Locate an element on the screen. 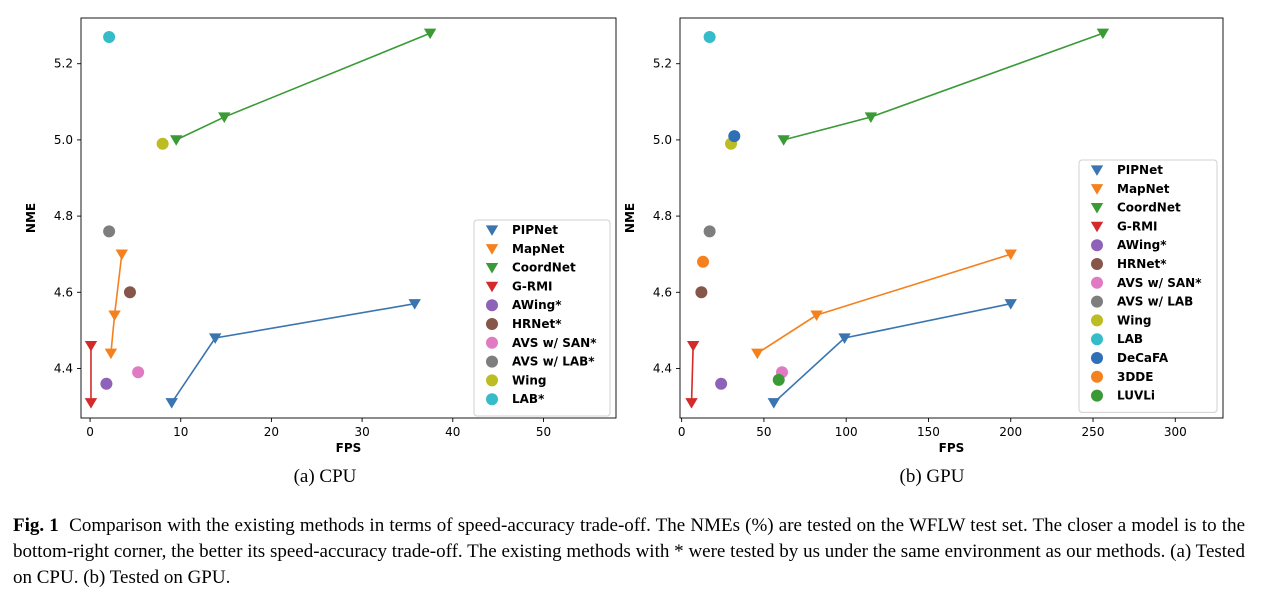 This screenshot has height=600, width=1279. series-decafa is located at coordinates (734, 136).